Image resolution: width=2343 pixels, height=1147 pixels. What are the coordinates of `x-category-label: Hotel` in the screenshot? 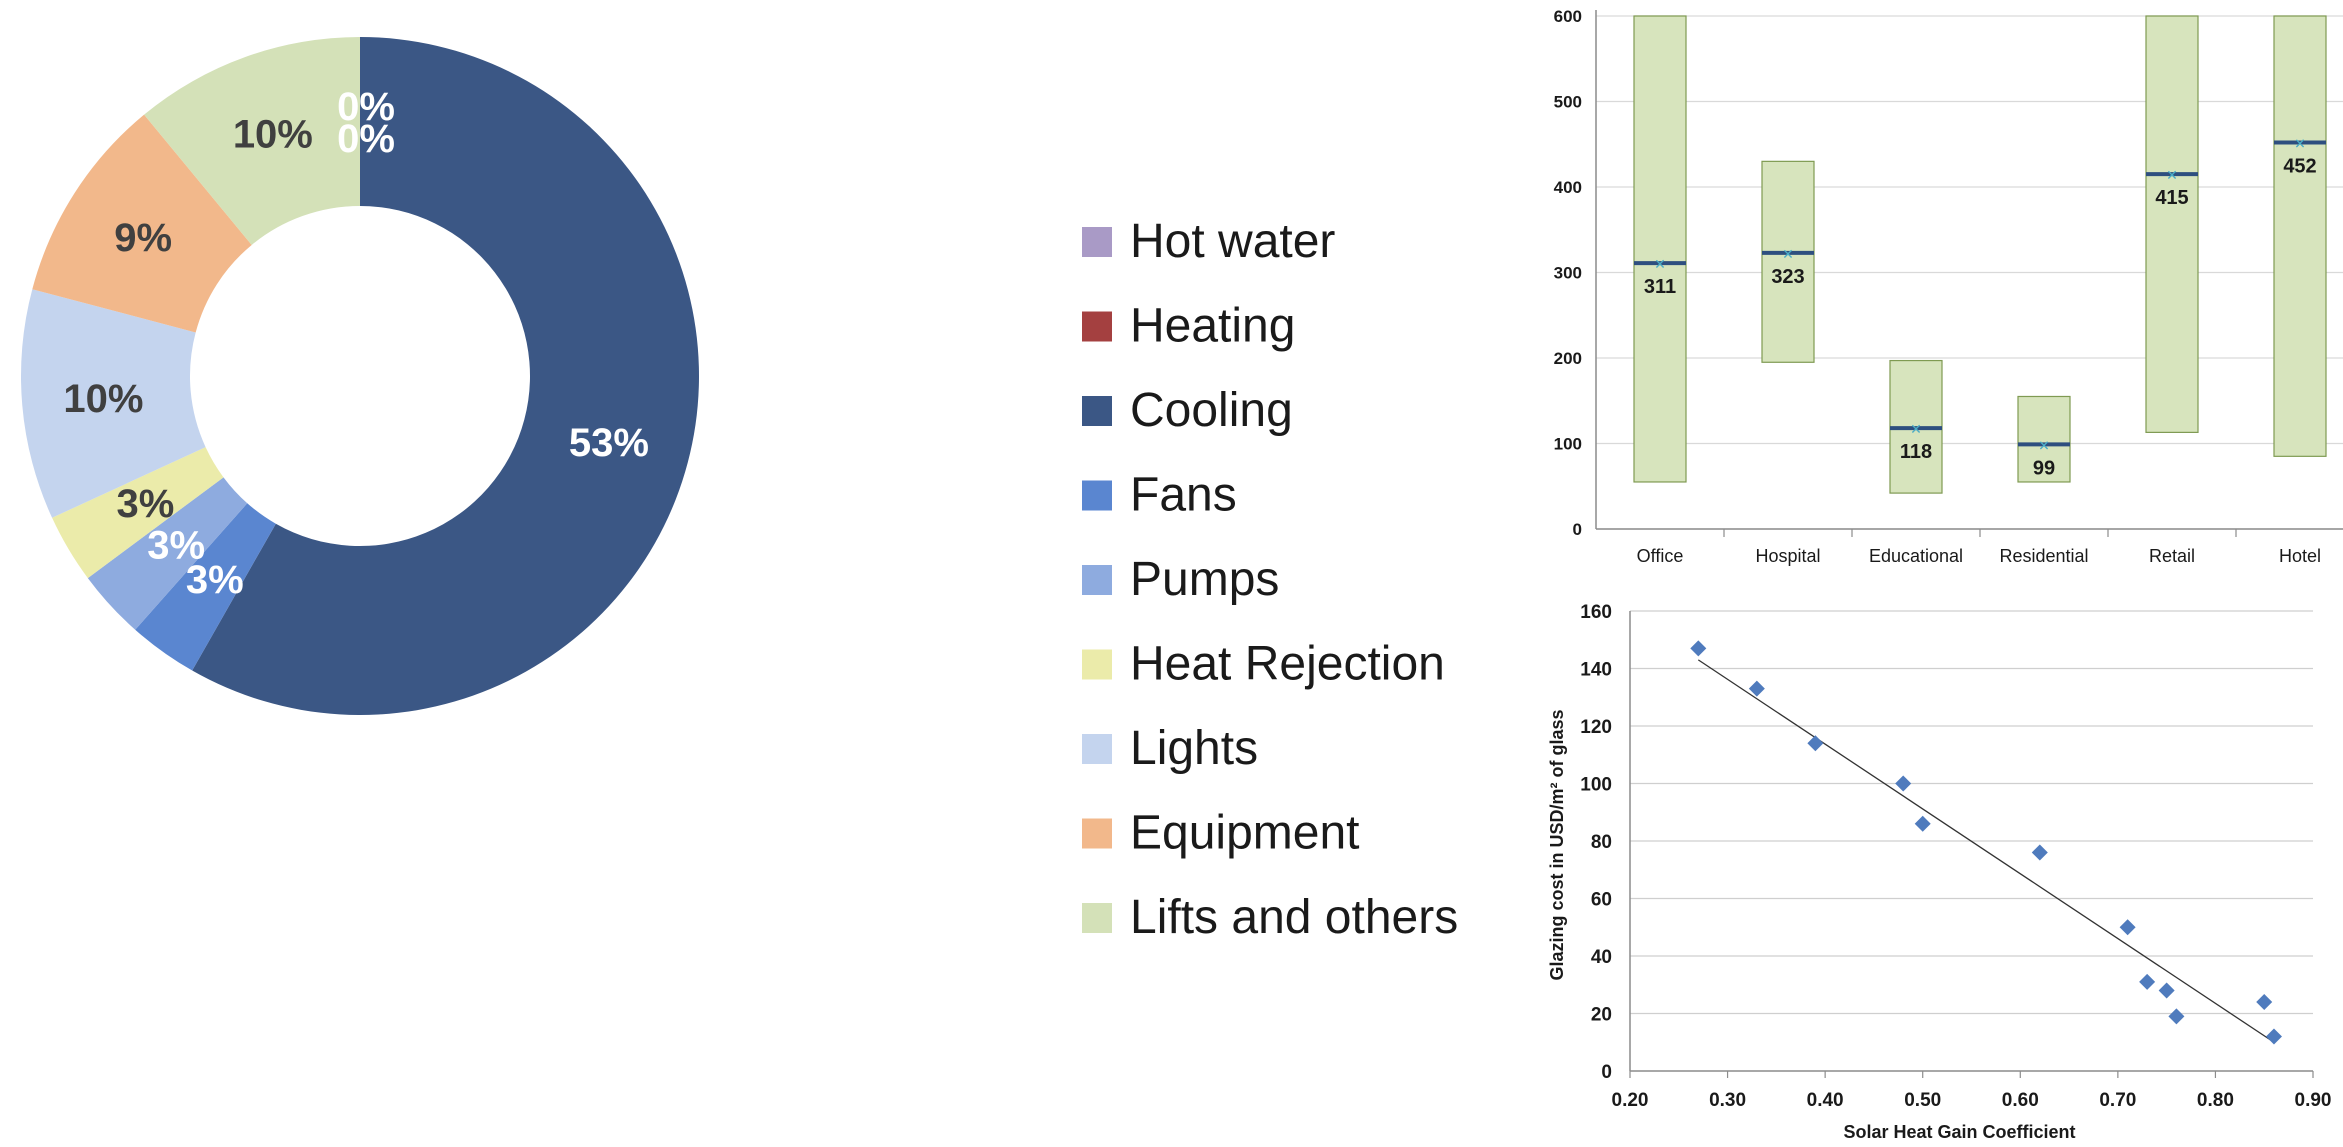 It's located at (2300, 556).